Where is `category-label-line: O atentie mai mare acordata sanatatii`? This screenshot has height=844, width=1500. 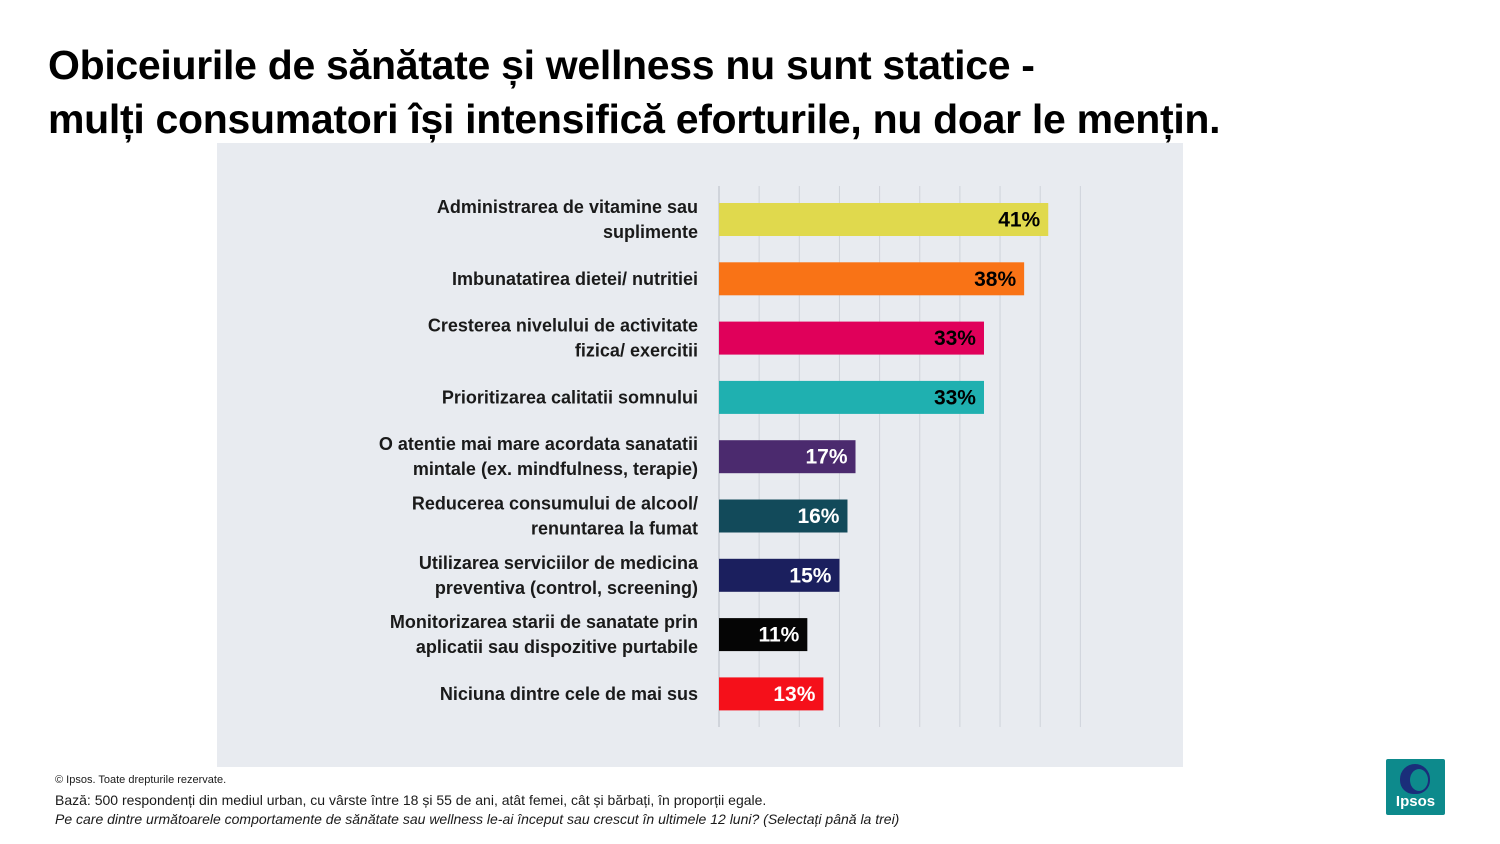 category-label-line: O atentie mai mare acordata sanatatii is located at coordinates (538, 444).